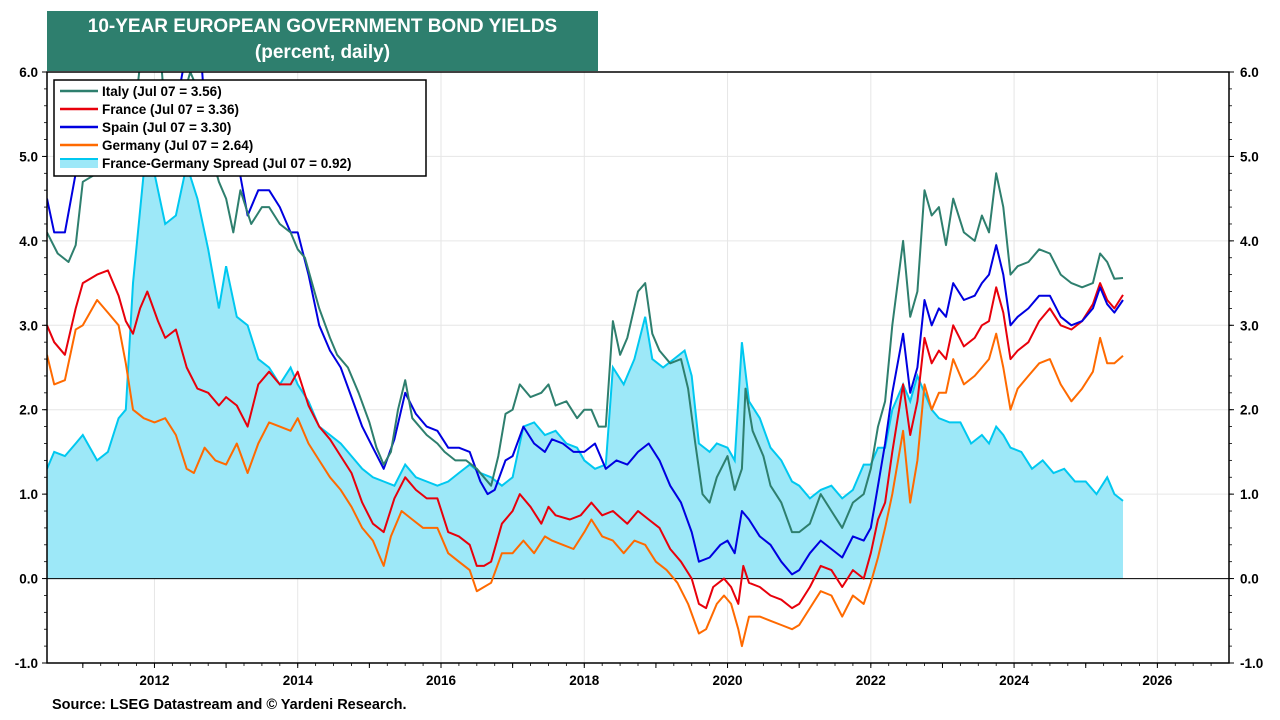 The image size is (1280, 720). I want to click on legend-item-italy: Italy (Jul 07 = 3.56), so click(162, 91).